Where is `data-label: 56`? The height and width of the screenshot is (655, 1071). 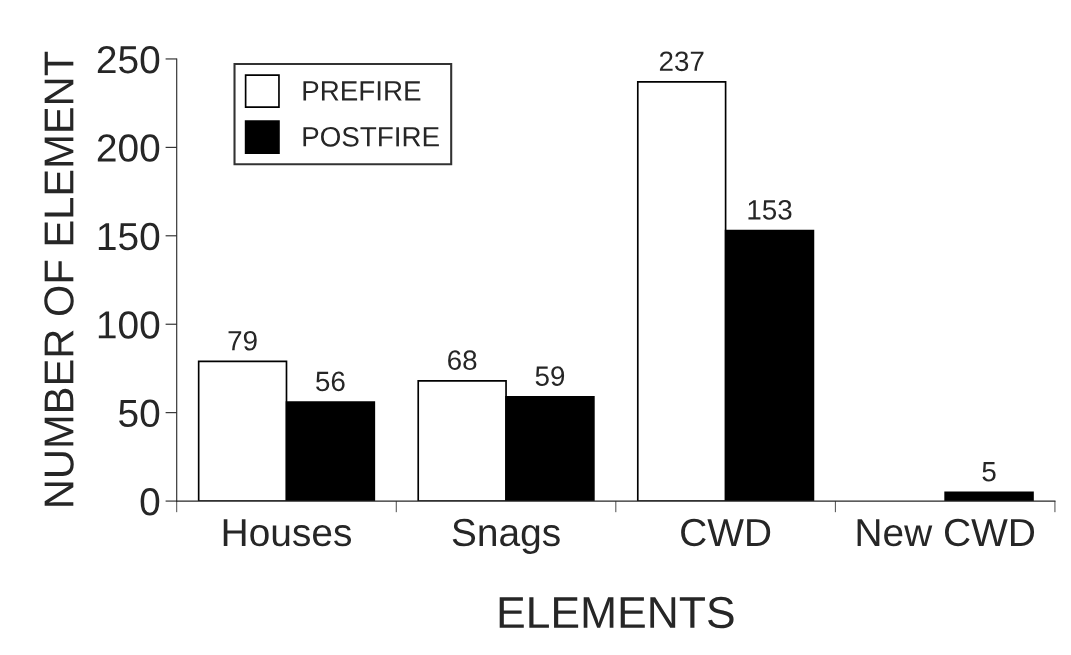 data-label: 56 is located at coordinates (330, 381).